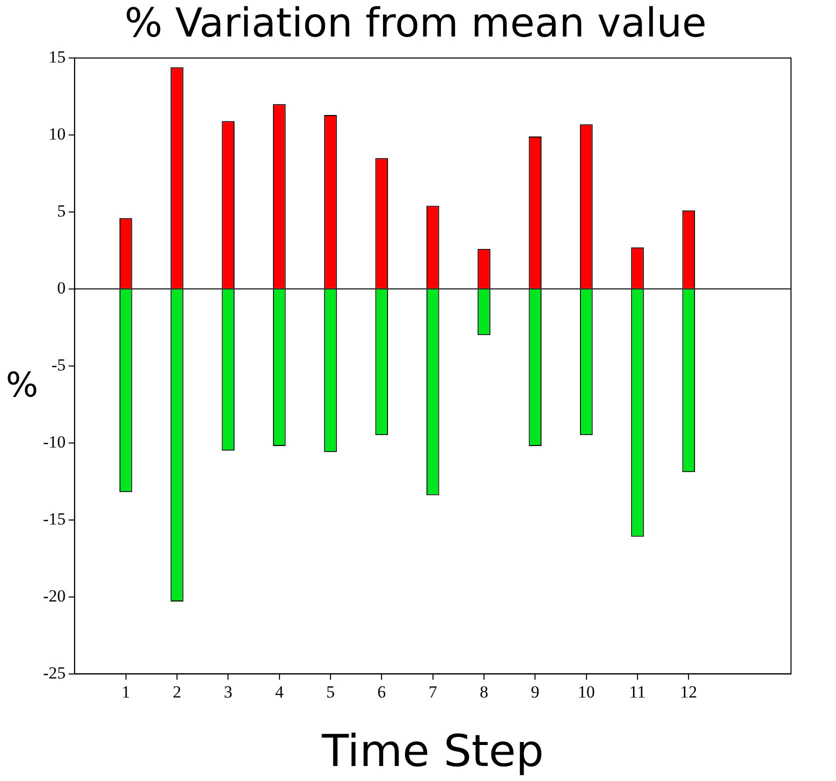 The image size is (836, 781). What do you see at coordinates (58, 364) in the screenshot?
I see `y-tick-label: -5` at bounding box center [58, 364].